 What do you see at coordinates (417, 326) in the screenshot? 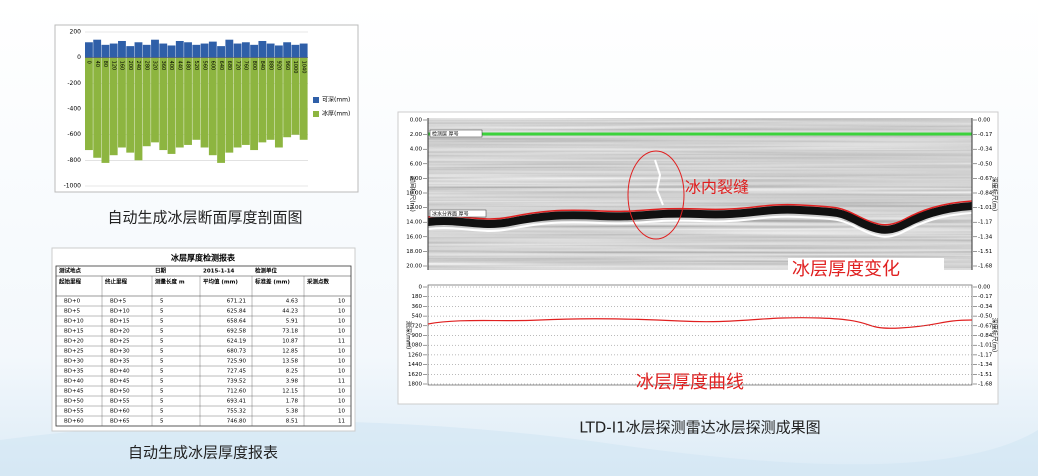
I see `tick-label: 720` at bounding box center [417, 326].